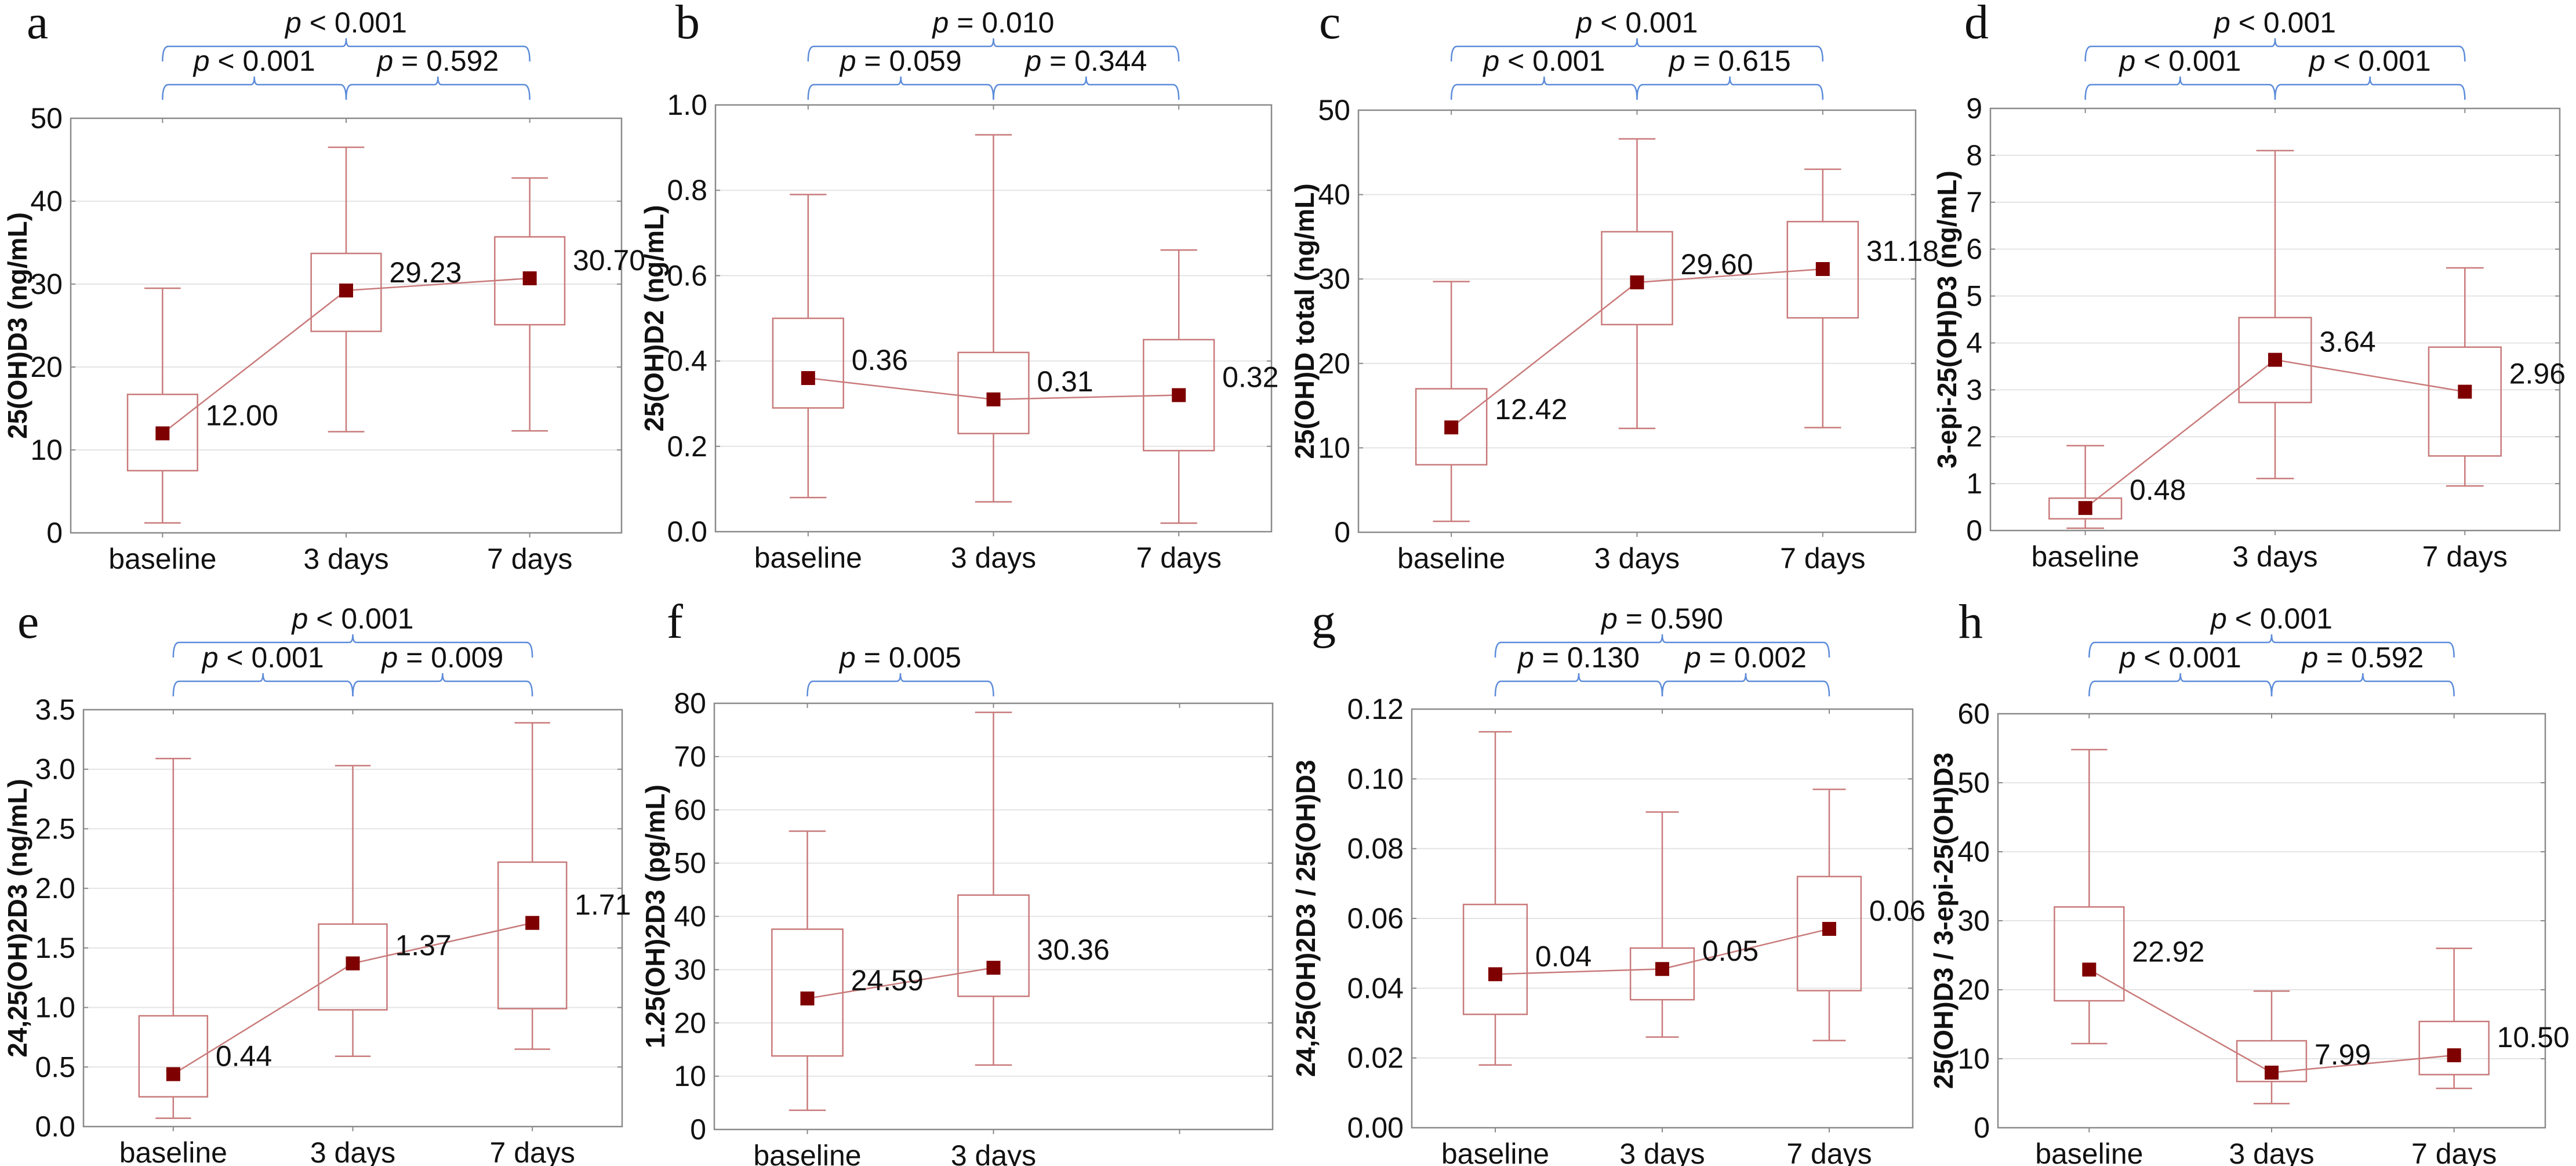 Image resolution: width=2576 pixels, height=1166 pixels. What do you see at coordinates (17, 325) in the screenshot?
I see `y-axis-label: 25(OH)D3 (ng/mL)` at bounding box center [17, 325].